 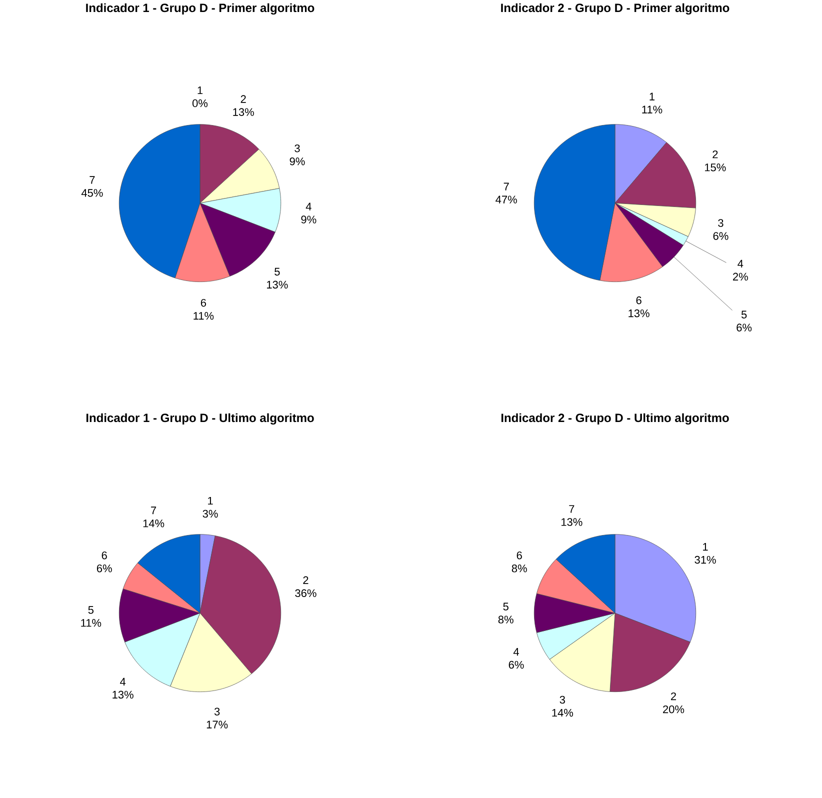 What do you see at coordinates (200, 103) in the screenshot?
I see `text: 0%` at bounding box center [200, 103].